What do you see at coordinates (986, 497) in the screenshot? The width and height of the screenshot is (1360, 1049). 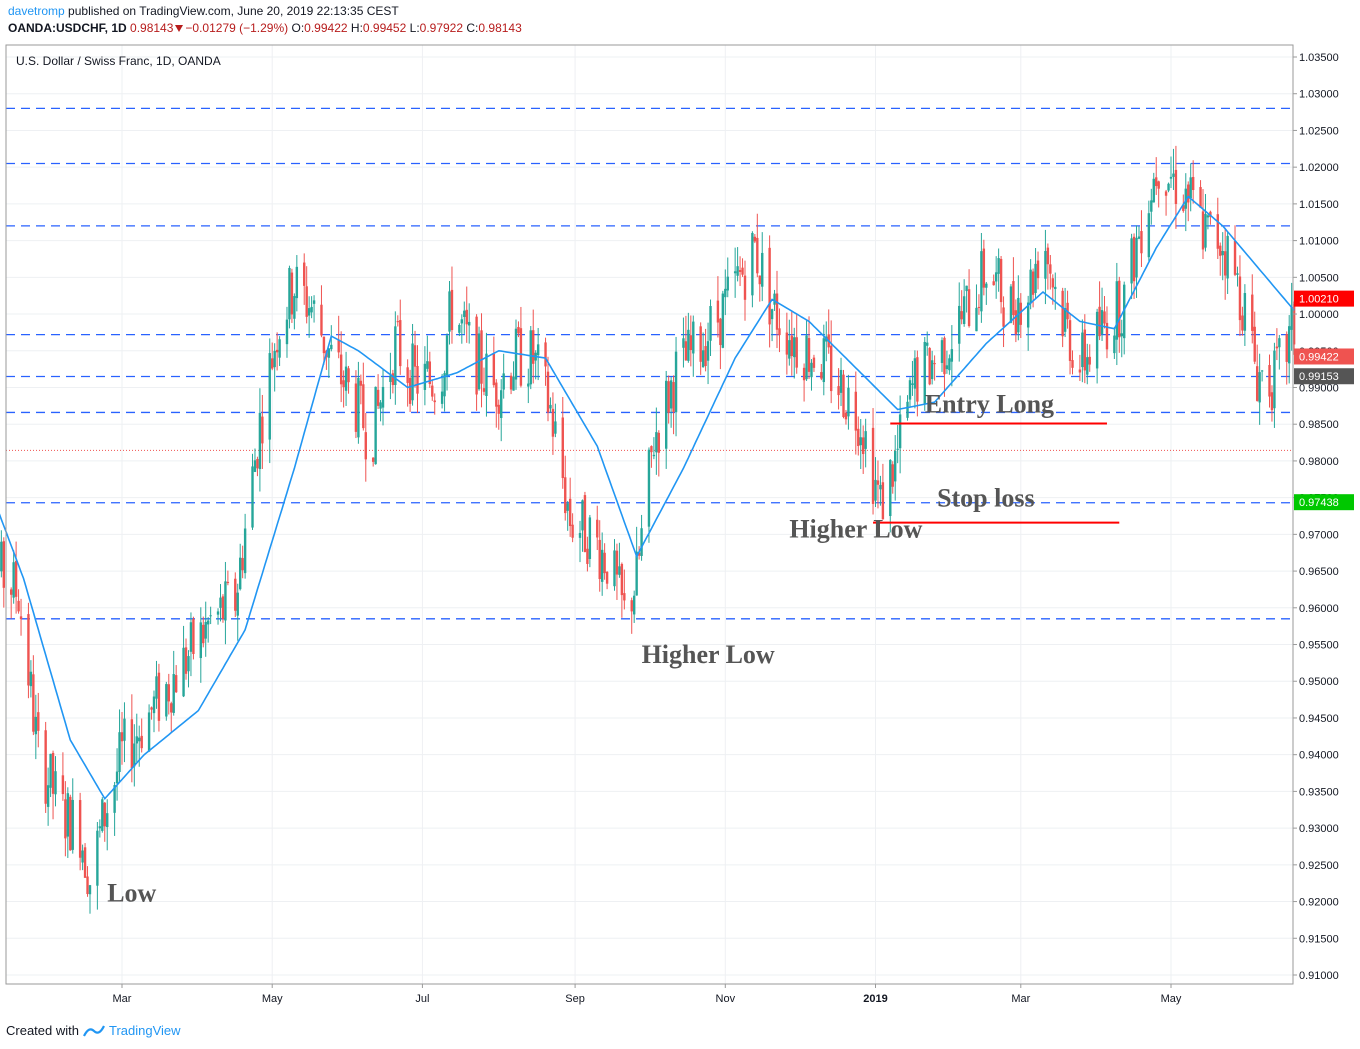 I see `annotation-label: Stop loss` at bounding box center [986, 497].